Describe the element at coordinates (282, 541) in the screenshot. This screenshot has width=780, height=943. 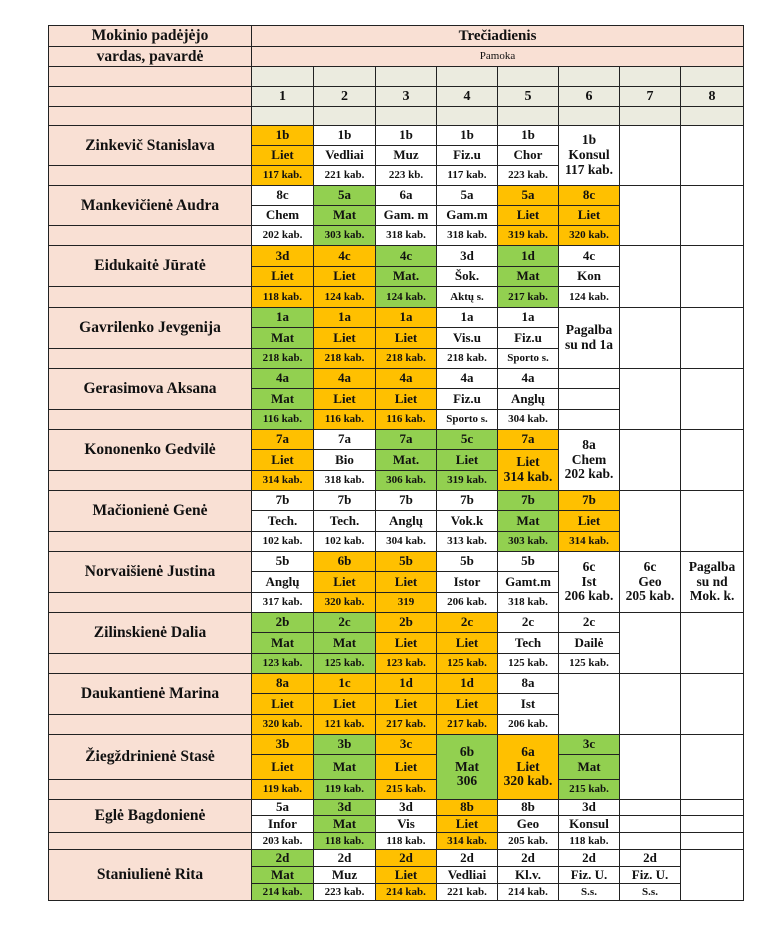
I see `lesson-room: 102 kab.` at that location.